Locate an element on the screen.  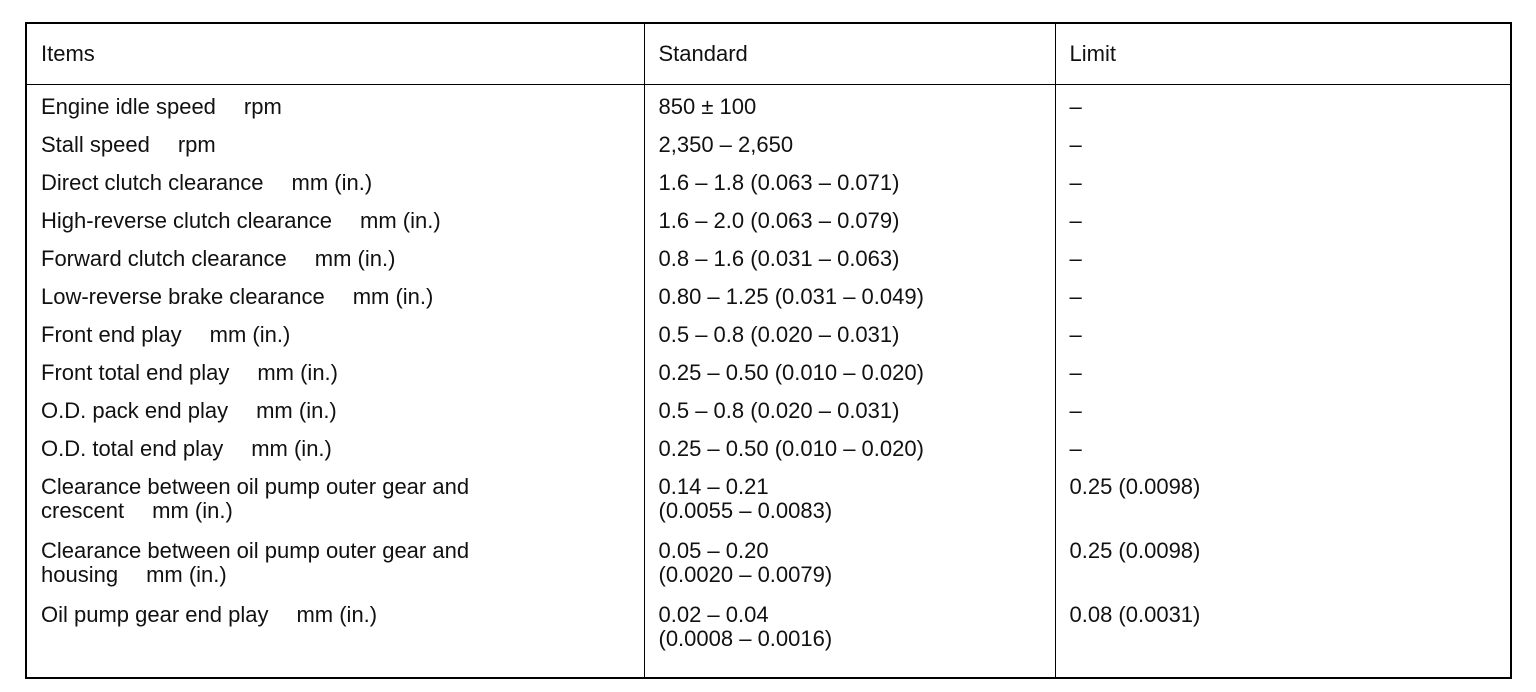
standard-cell: 0.5 – 0.8 (0.020 – 0.031) is located at coordinates (849, 341).